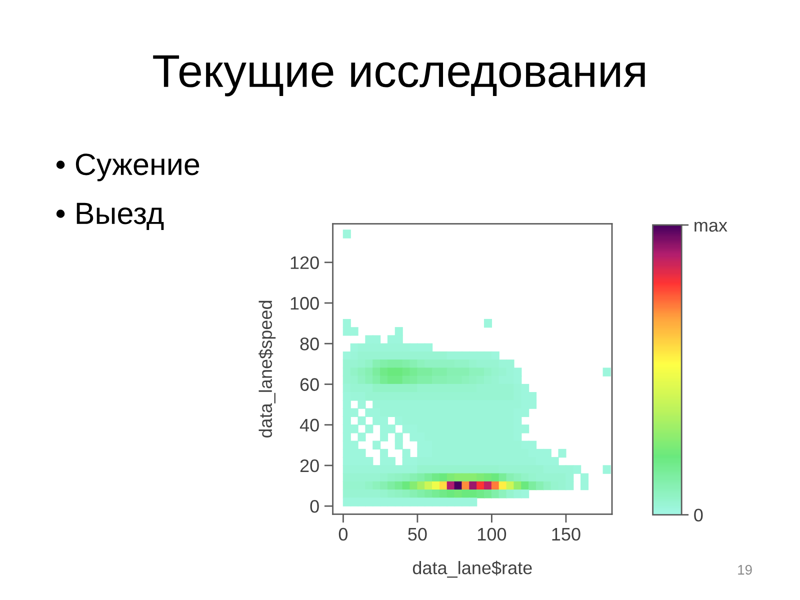  Describe the element at coordinates (745, 569) in the screenshot. I see `text: 19` at that location.